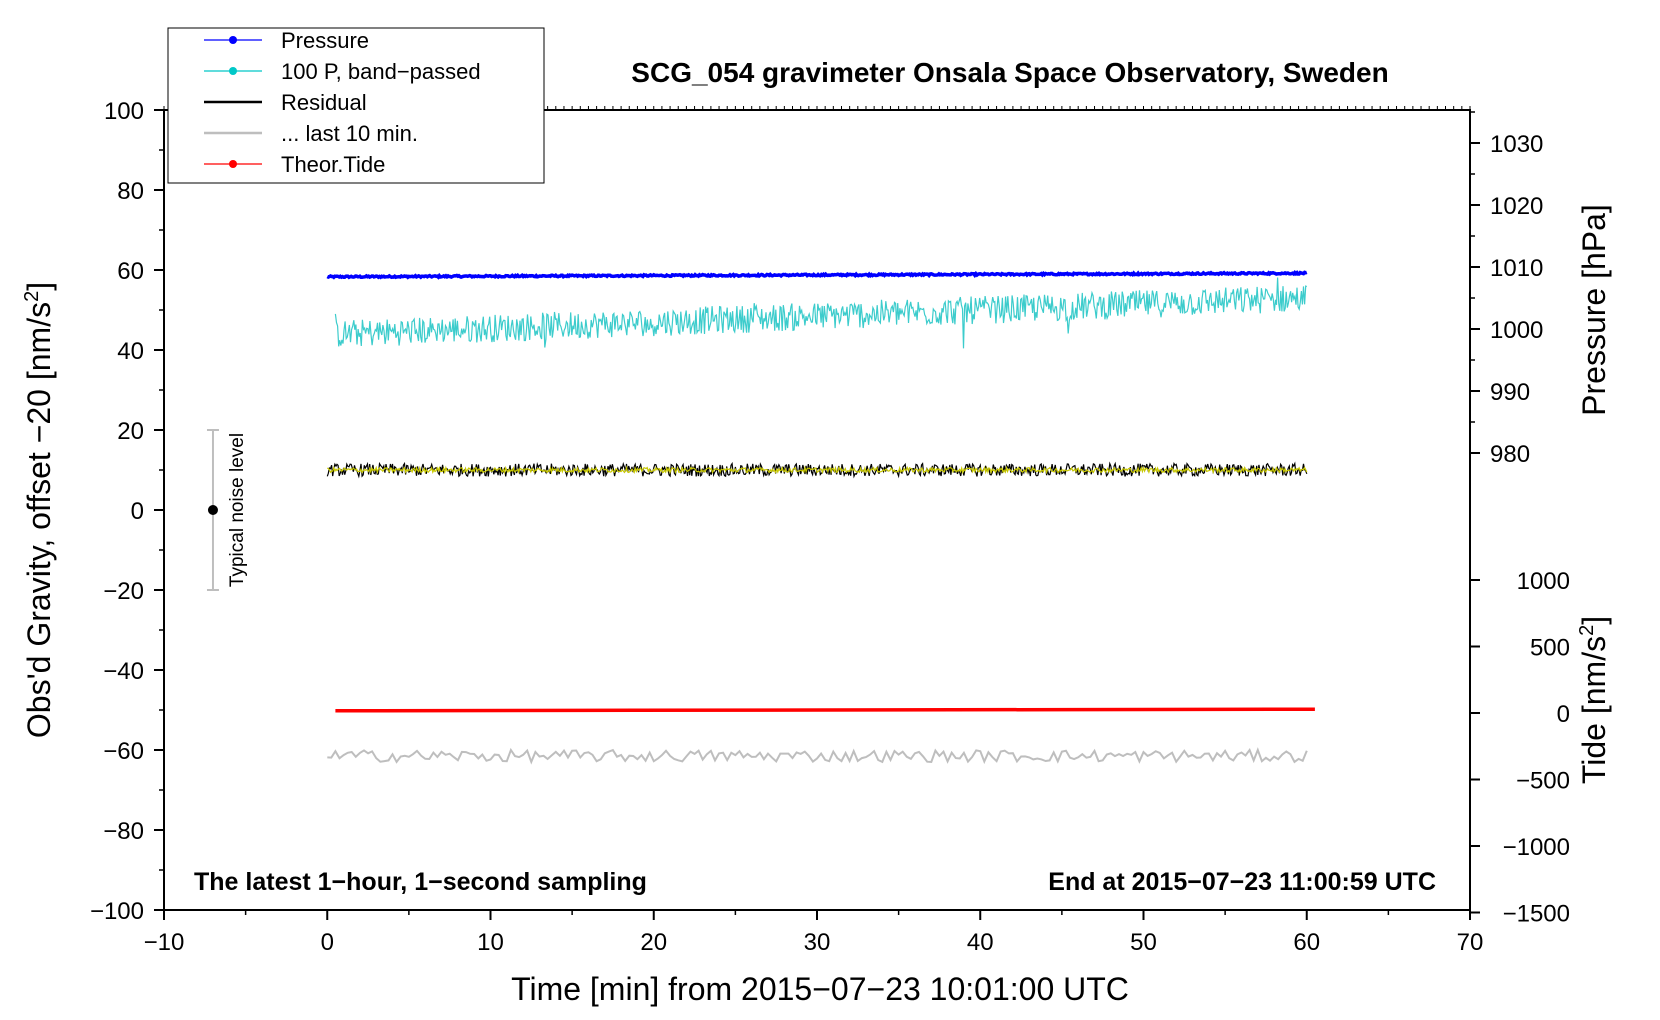  What do you see at coordinates (212, 510) in the screenshot?
I see `noise-bar-center-point` at bounding box center [212, 510].